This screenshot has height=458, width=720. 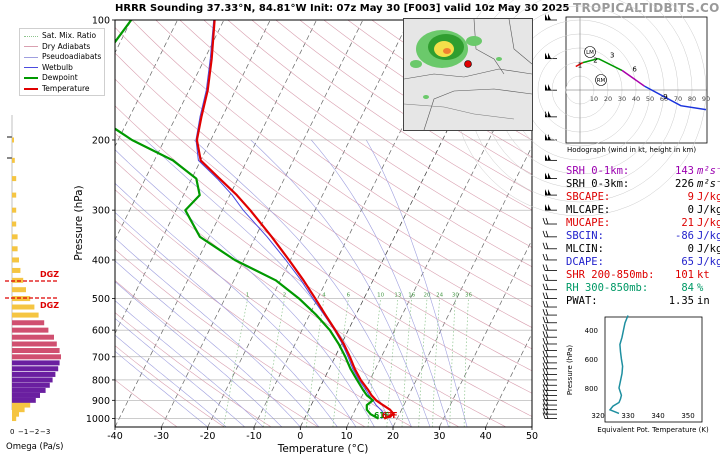 I want to click on param-value: 1.35, so click(x=681, y=301).